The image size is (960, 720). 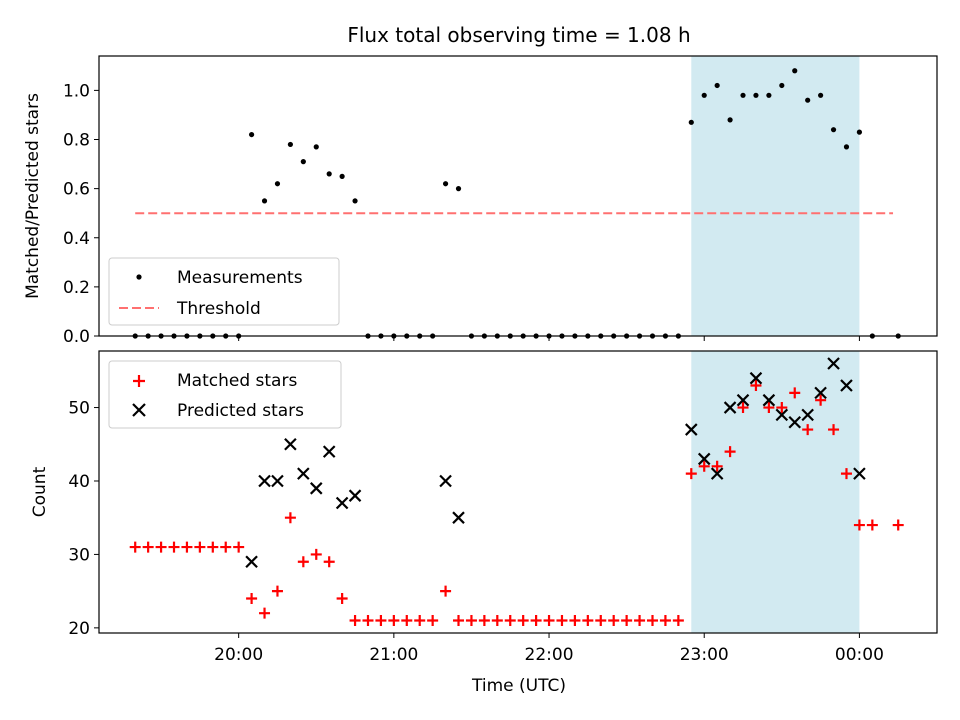 I want to click on ratio-y-tick-label: 0.6, so click(x=76, y=190).